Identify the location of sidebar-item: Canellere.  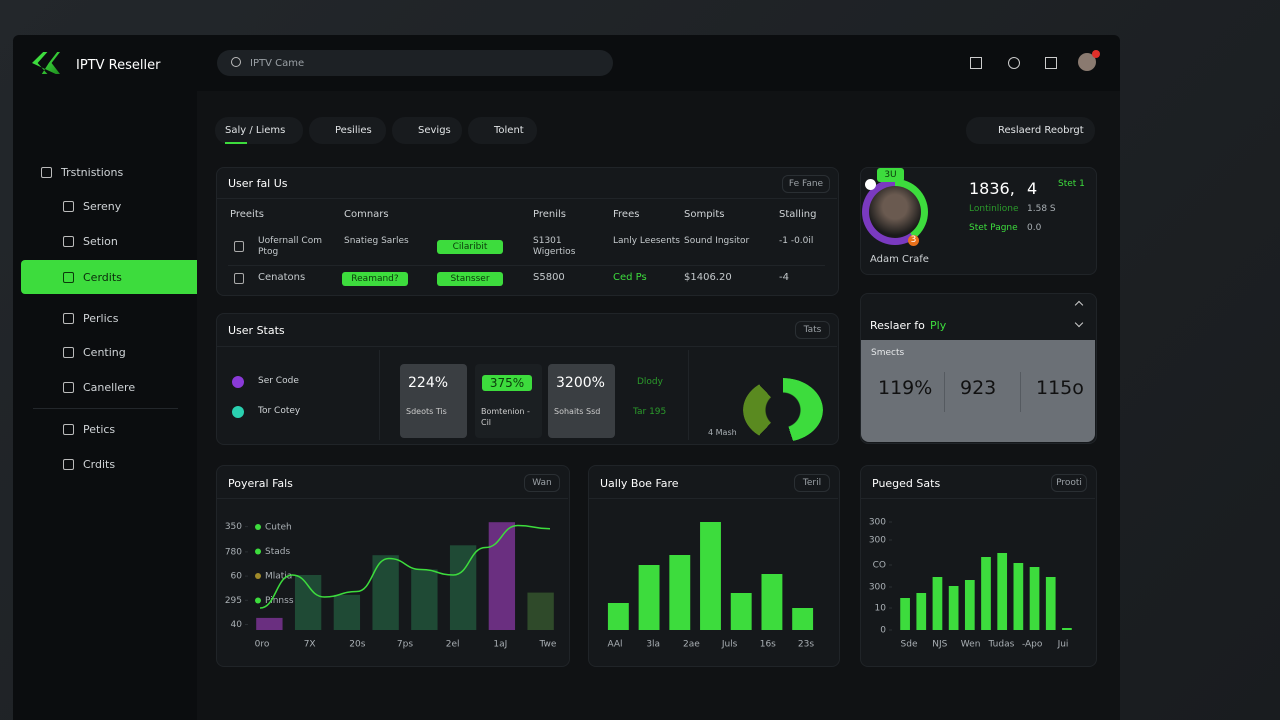
(109, 387).